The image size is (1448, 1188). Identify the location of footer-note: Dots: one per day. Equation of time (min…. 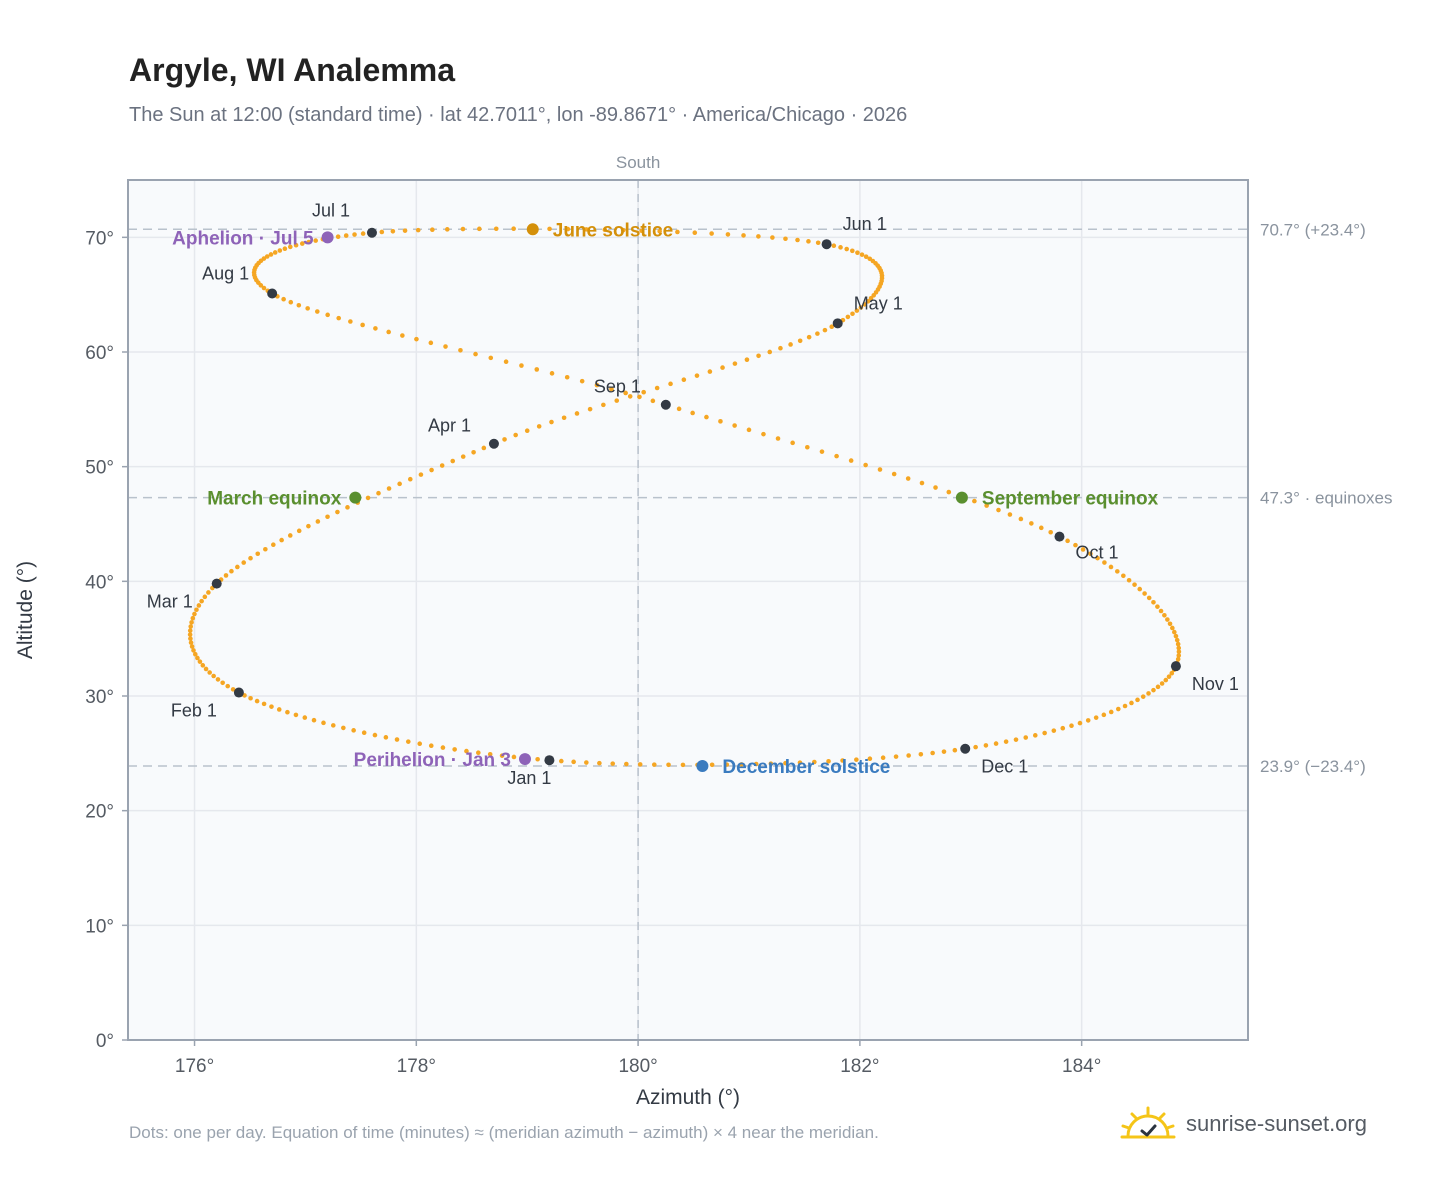
(504, 1132).